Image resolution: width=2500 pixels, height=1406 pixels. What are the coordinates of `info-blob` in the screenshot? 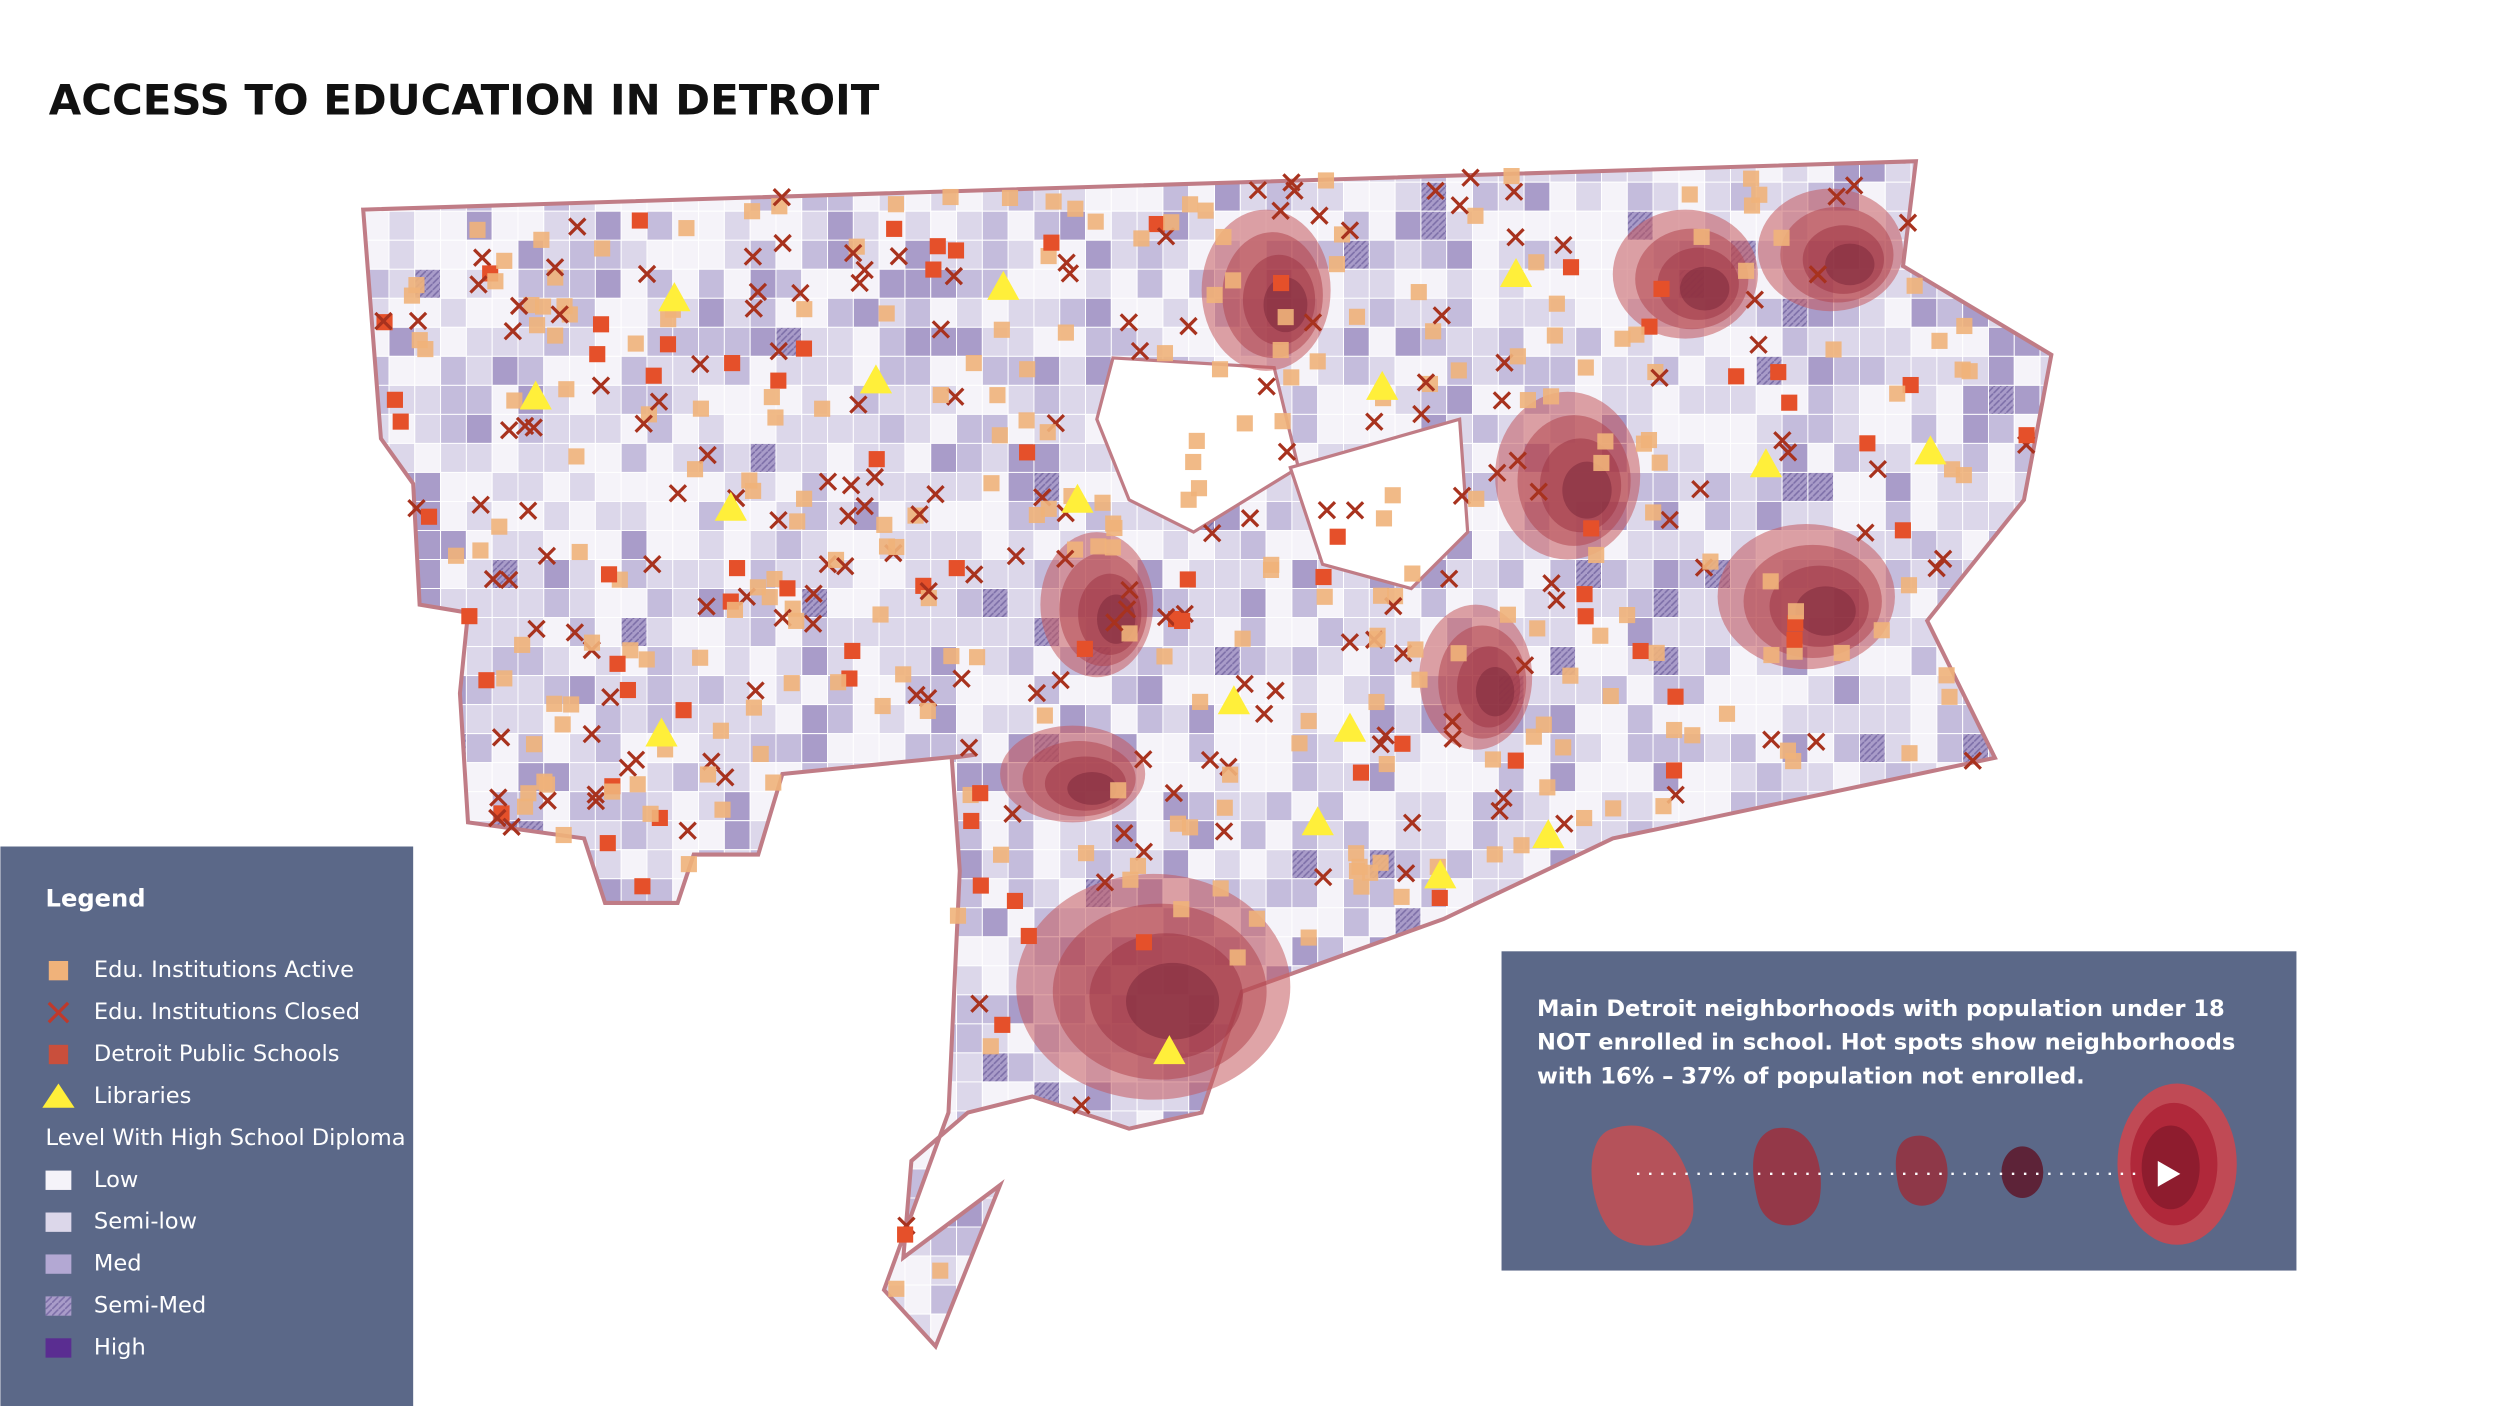 It's located at (2170, 1167).